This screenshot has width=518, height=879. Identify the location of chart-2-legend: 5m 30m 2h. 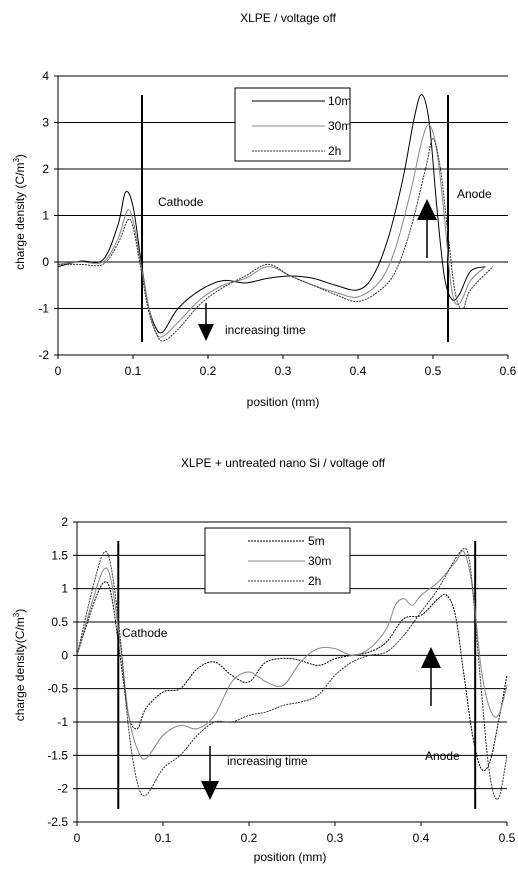
(277, 560).